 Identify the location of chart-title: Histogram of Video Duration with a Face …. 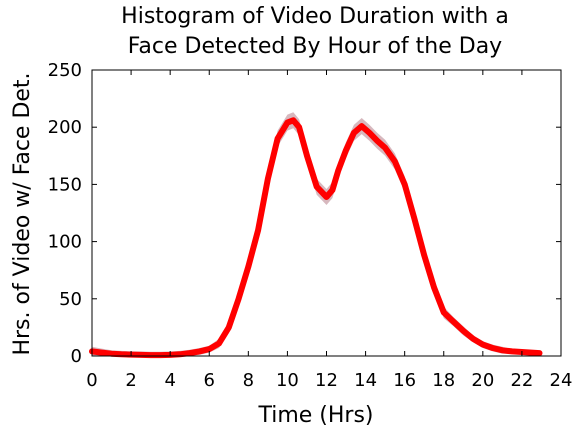
(315, 31).